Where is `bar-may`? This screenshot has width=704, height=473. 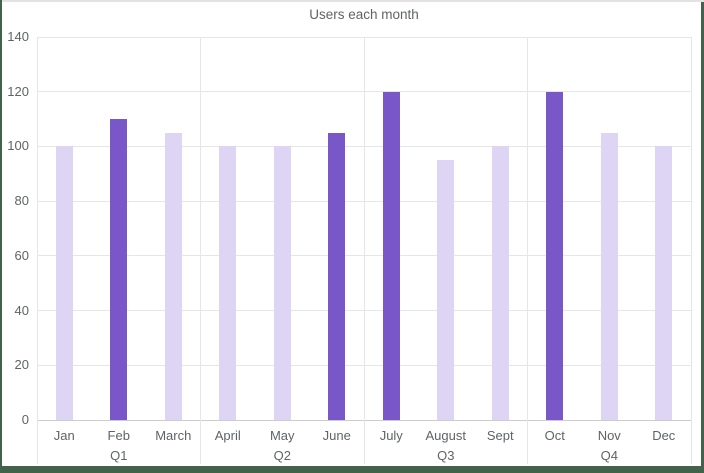 bar-may is located at coordinates (282, 283).